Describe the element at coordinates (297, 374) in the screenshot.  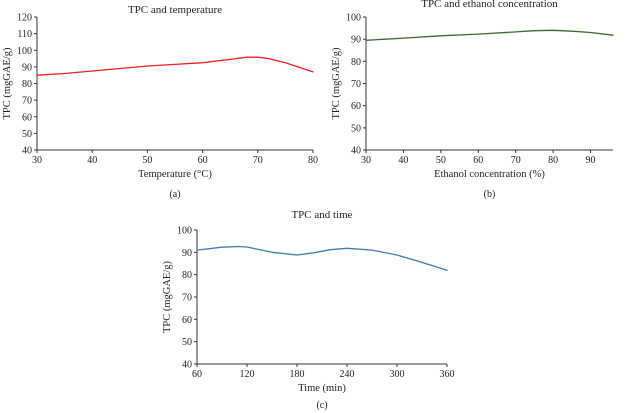
I see `x-tick-label: 180` at that location.